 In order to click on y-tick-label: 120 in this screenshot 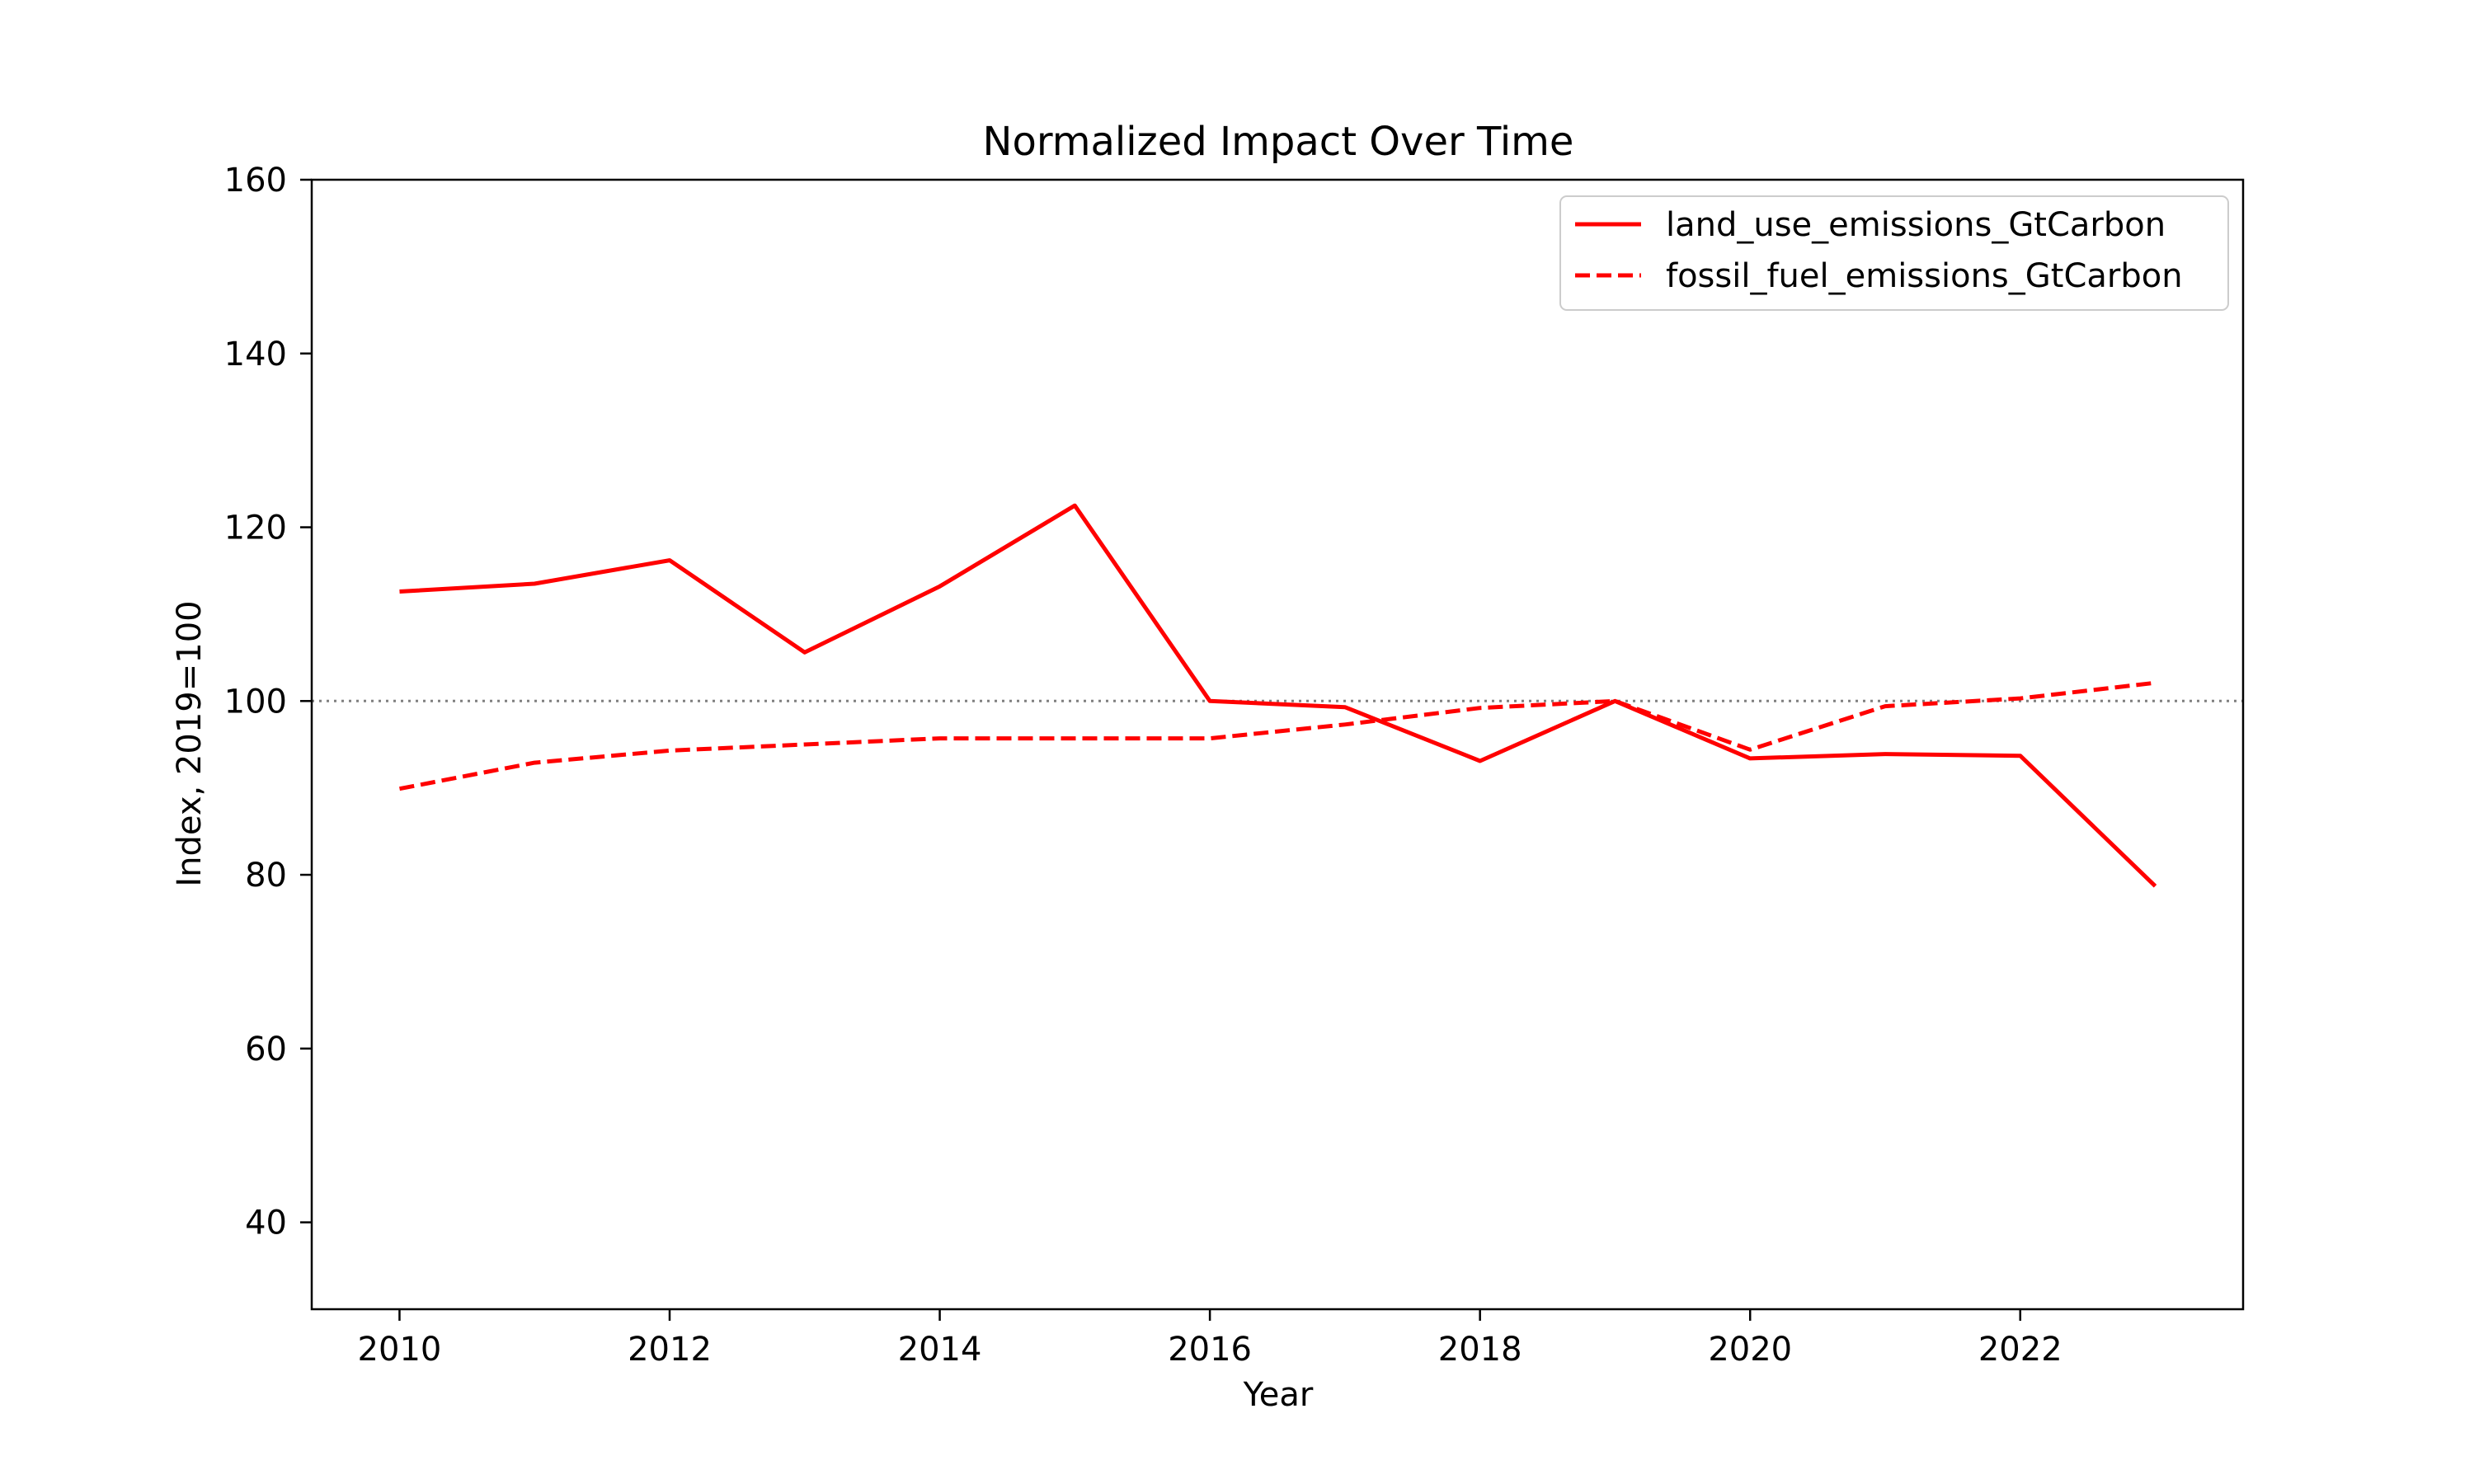, I will do `click(255, 528)`.